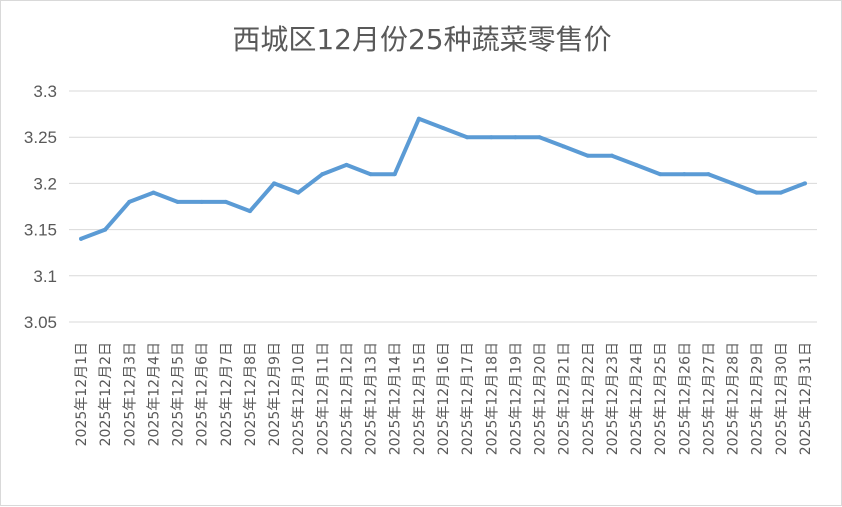 The width and height of the screenshot is (842, 507). I want to click on x-tick-label: 2025年12月6日, so click(203, 394).